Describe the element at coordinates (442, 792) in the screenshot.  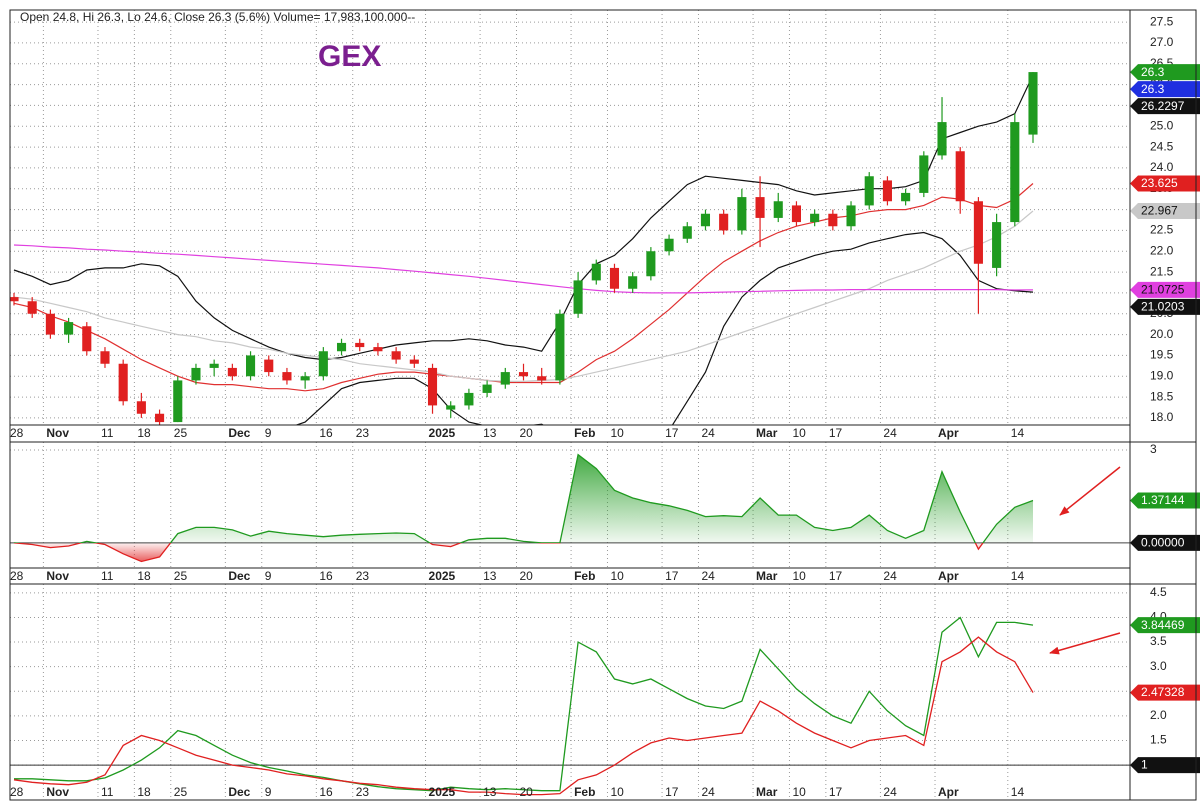
I see `x-tick-label: 2025` at that location.